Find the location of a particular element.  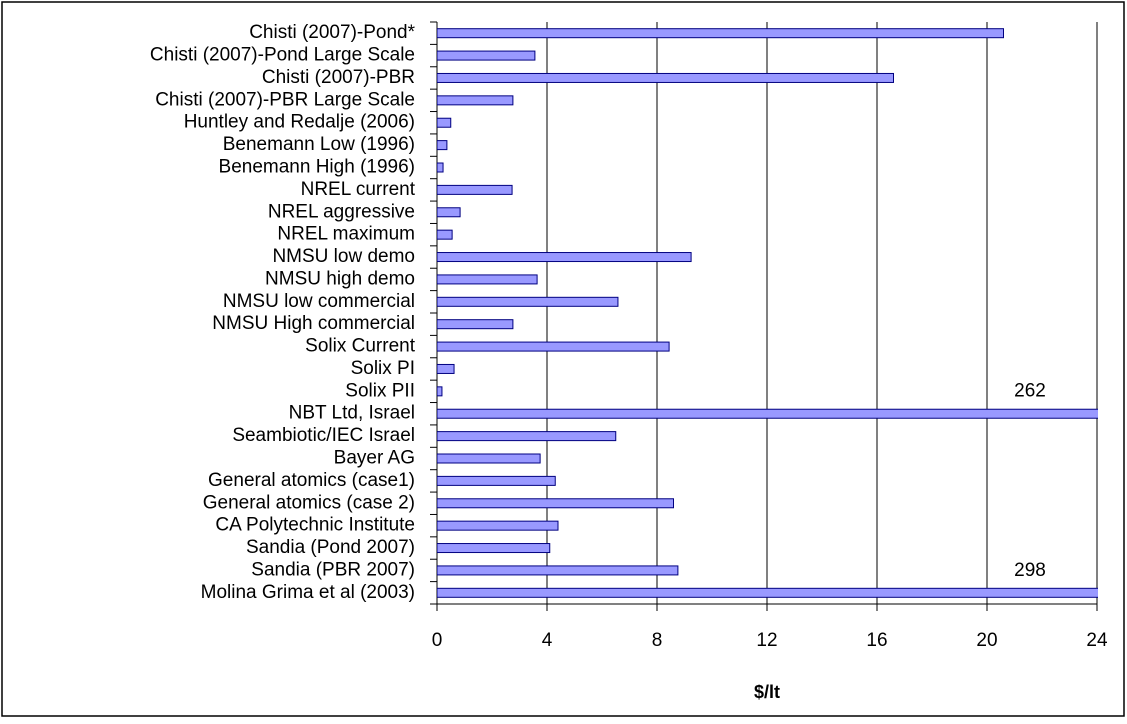

x-tick-label: 12 is located at coordinates (766, 640).